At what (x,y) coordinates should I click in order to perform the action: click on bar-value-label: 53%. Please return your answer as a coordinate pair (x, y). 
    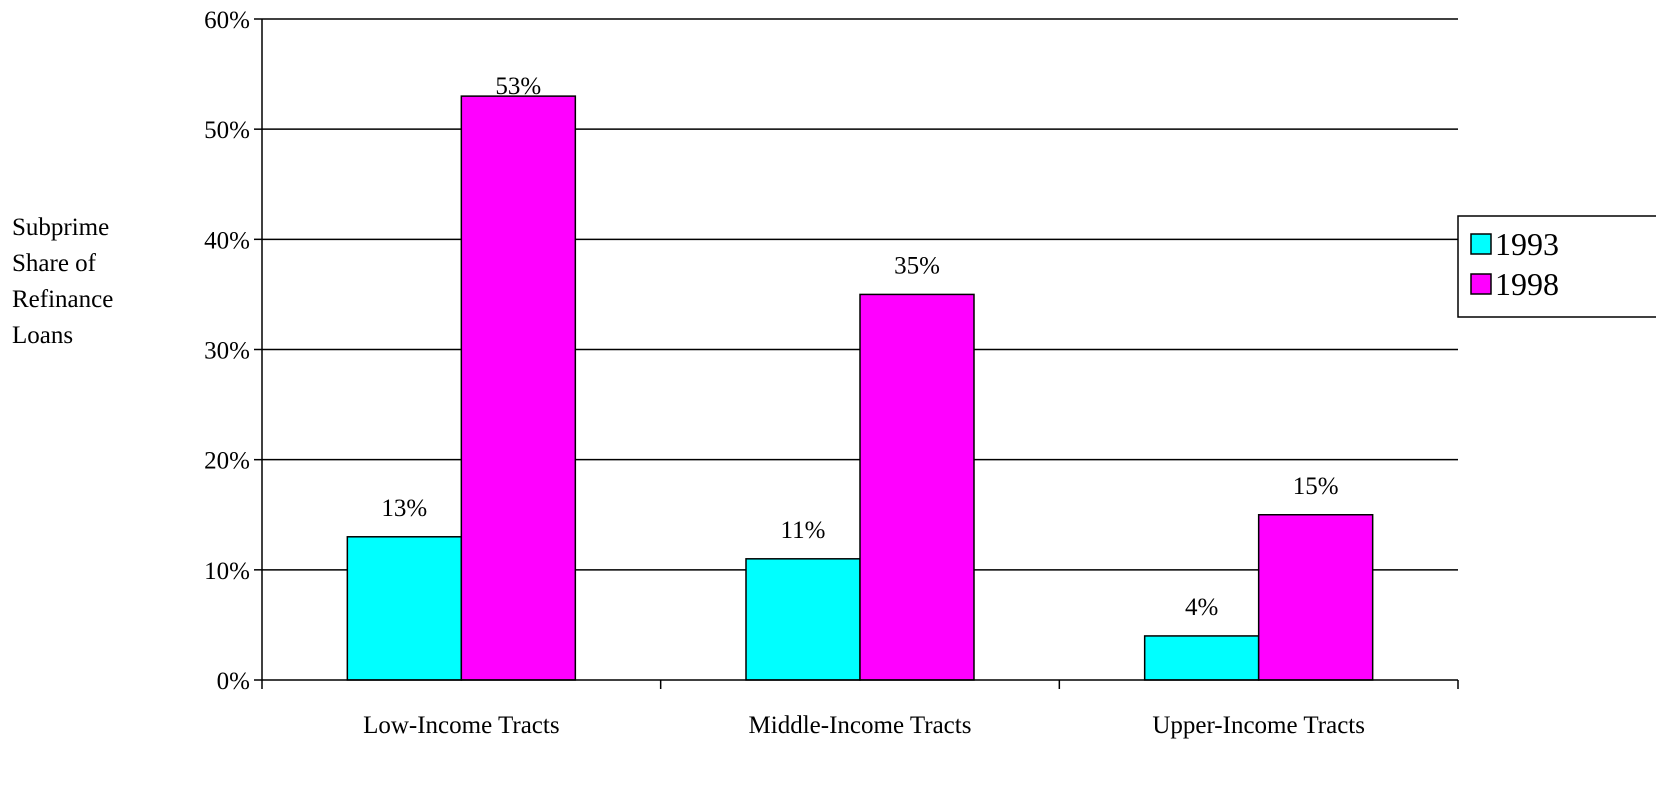
    Looking at the image, I should click on (518, 86).